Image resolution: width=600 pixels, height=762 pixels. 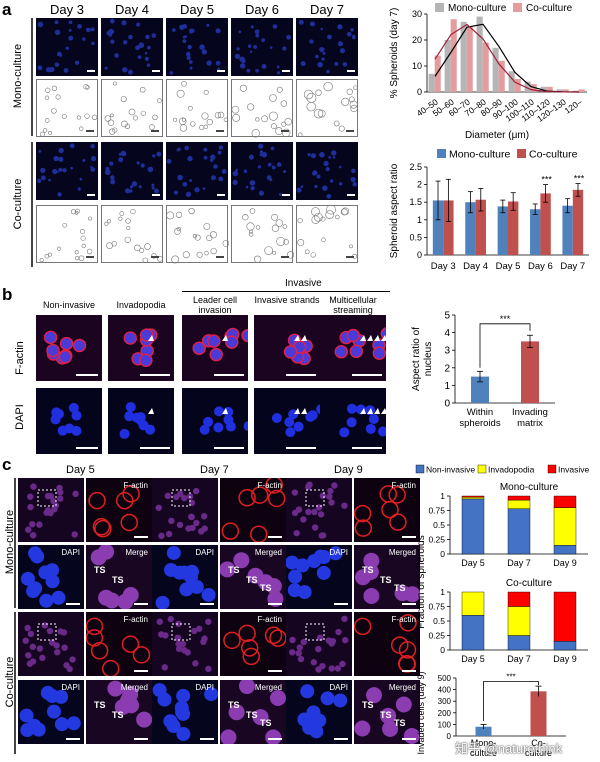 I want to click on x-tick-label: Day 4, so click(x=475, y=266).